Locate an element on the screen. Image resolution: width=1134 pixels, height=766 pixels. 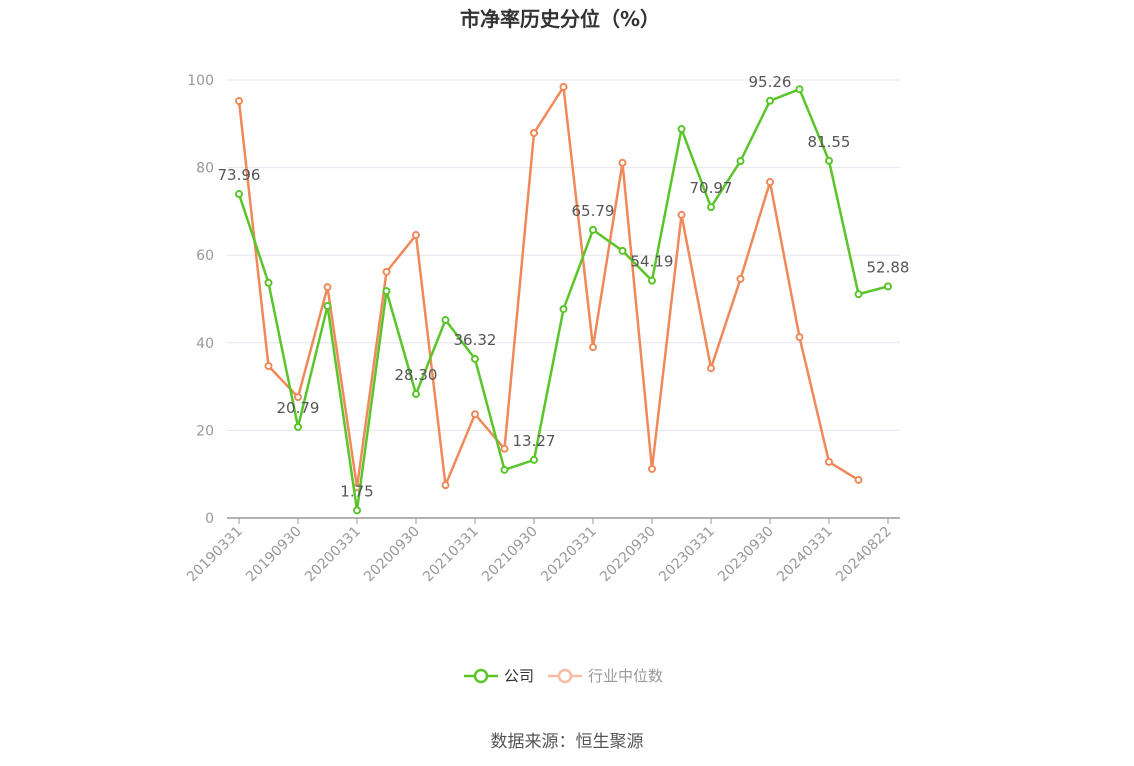
x-tick-label: 20190930 is located at coordinates (274, 555).